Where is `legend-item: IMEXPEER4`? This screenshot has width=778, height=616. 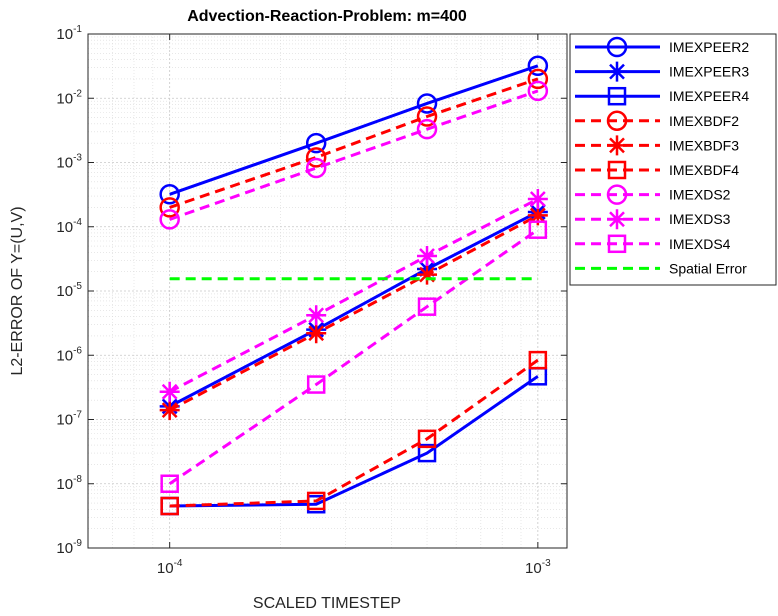 legend-item: IMEXPEER4 is located at coordinates (662, 96).